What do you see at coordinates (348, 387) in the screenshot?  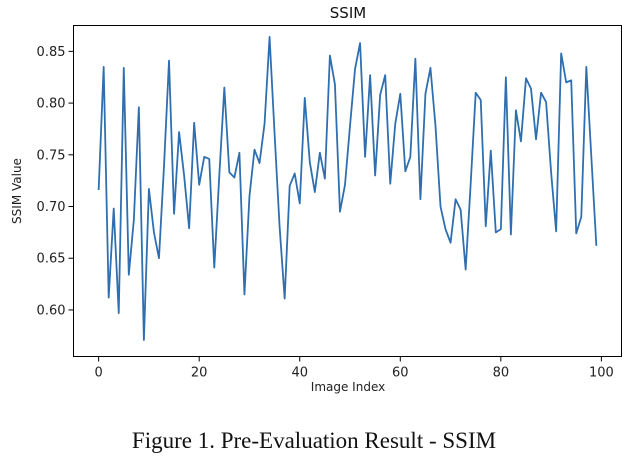 I see `x-axis-label: Image Index` at bounding box center [348, 387].